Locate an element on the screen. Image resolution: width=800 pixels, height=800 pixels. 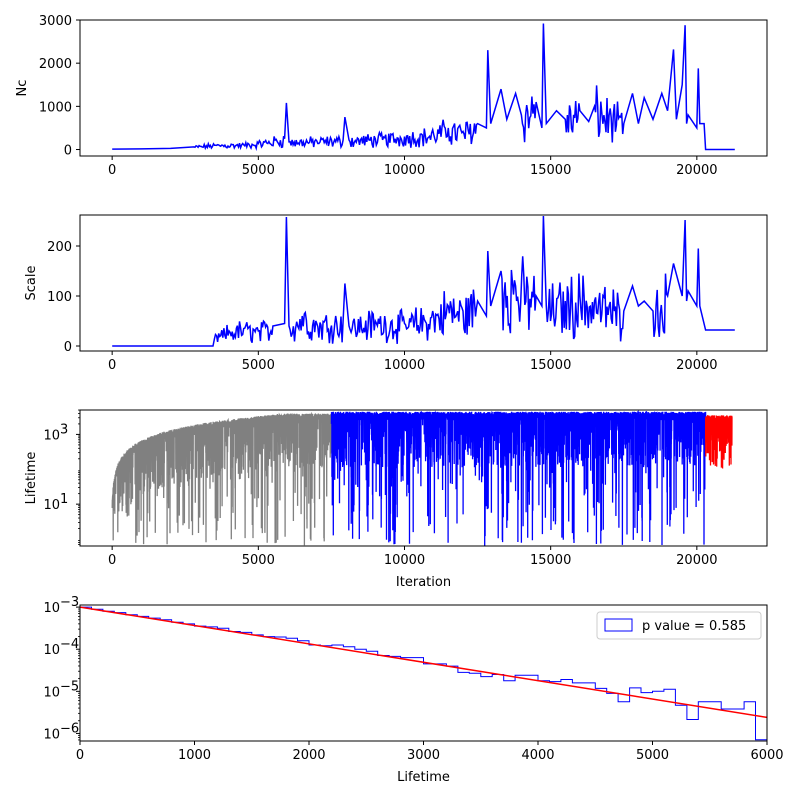
y-axis-label: Scale is located at coordinates (31, 283).